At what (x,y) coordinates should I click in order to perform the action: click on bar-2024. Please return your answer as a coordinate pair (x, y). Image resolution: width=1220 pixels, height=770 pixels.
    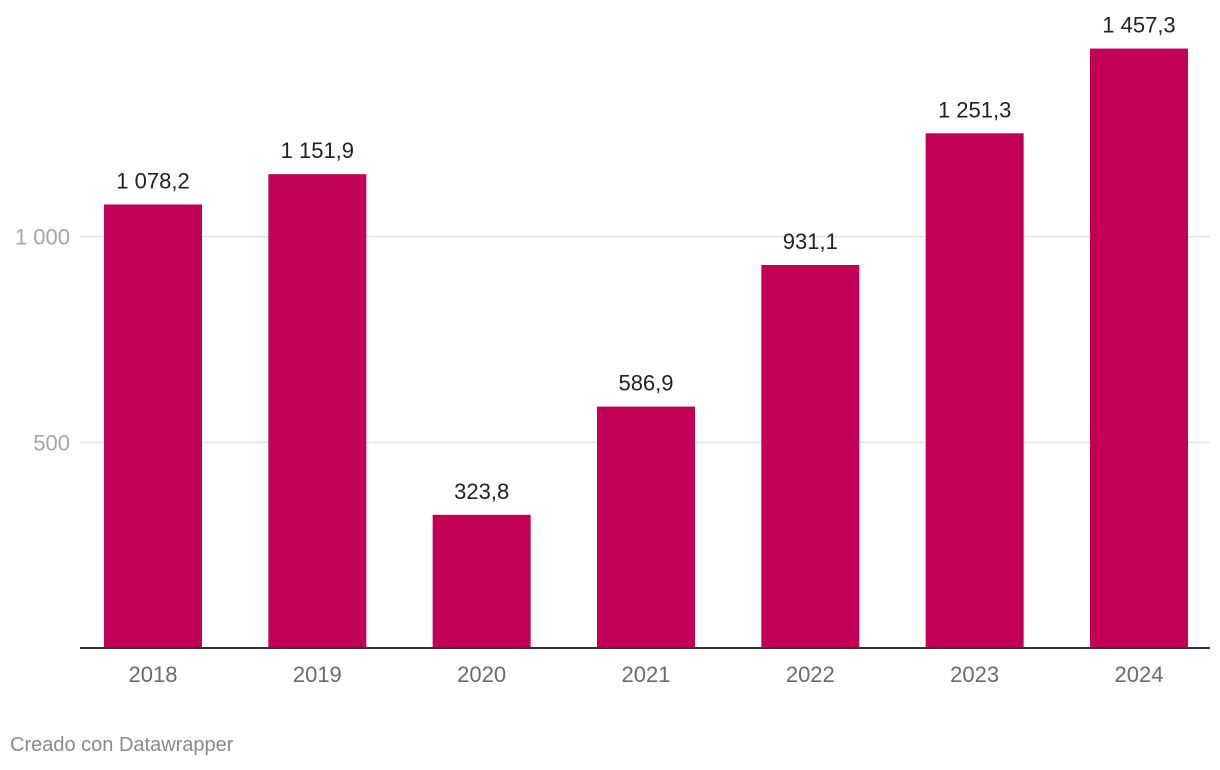
    Looking at the image, I should click on (1138, 348).